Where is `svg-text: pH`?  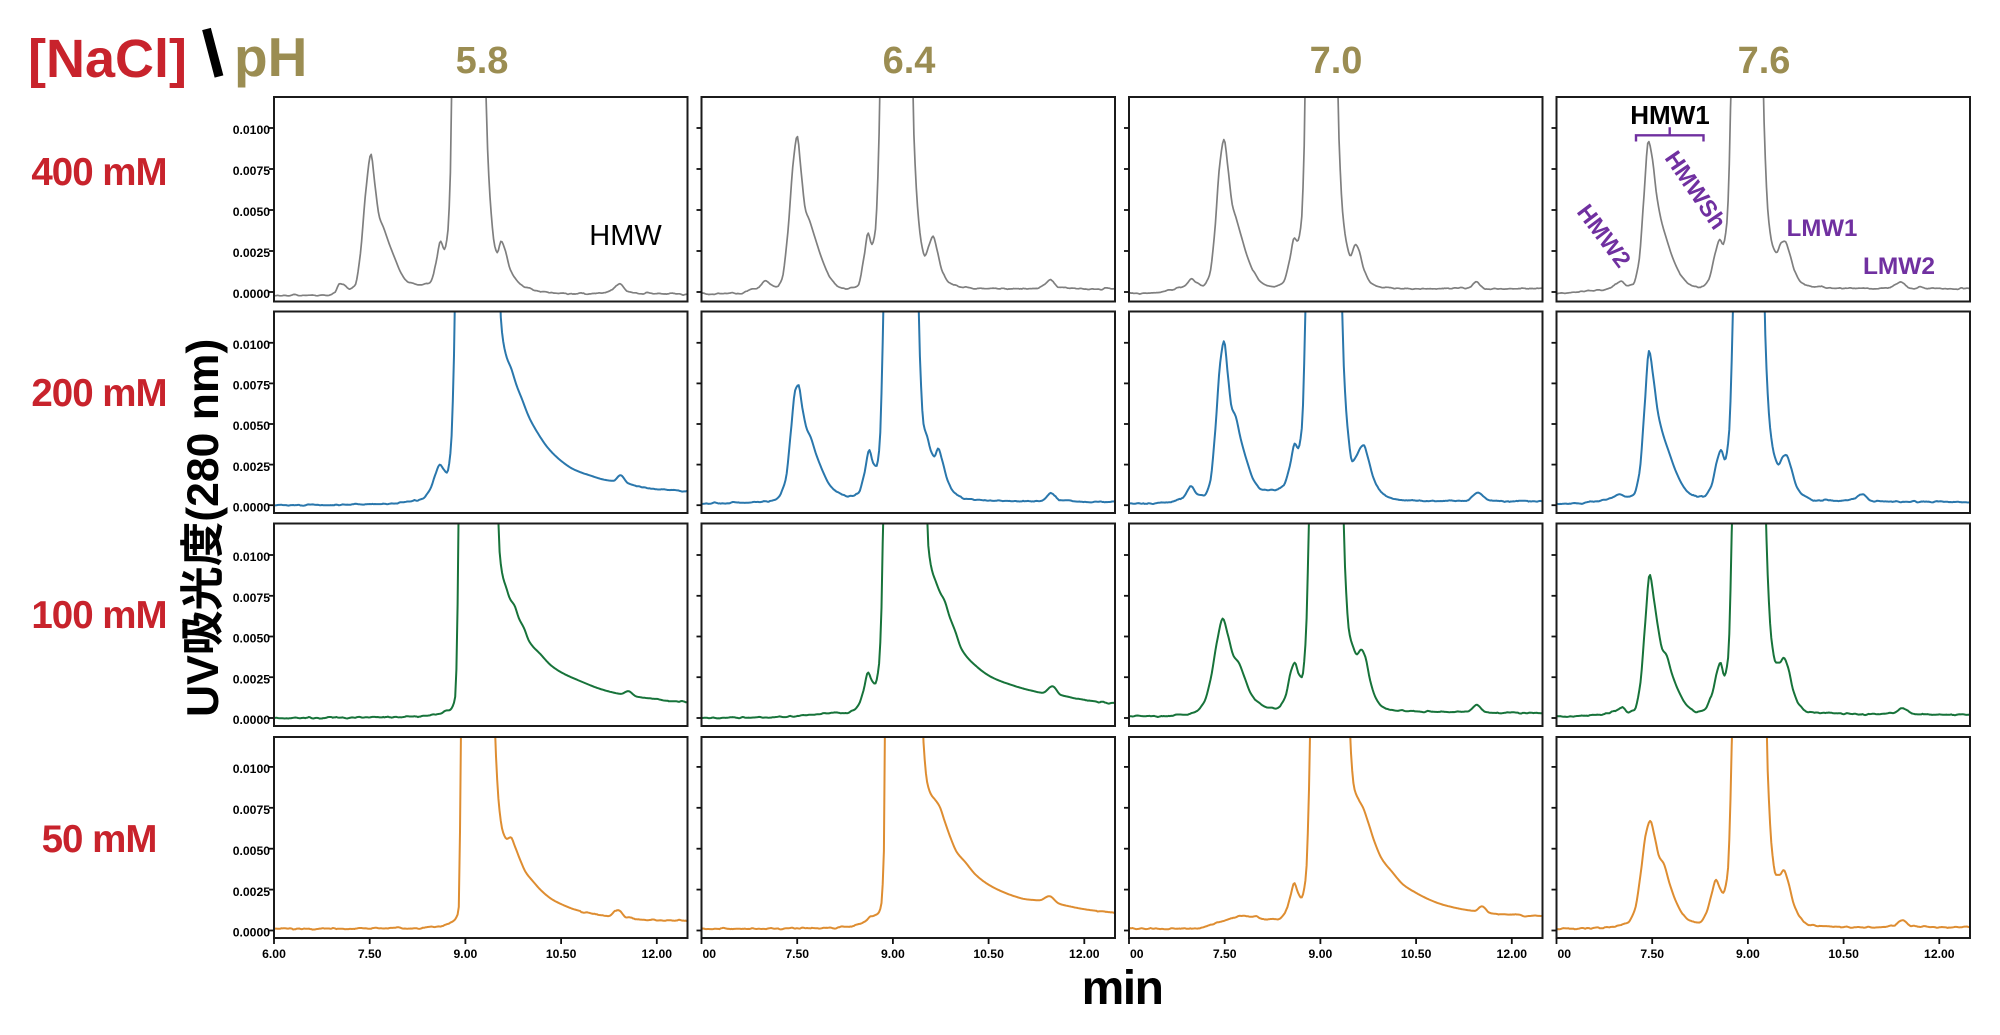 svg-text: pH is located at coordinates (270, 57).